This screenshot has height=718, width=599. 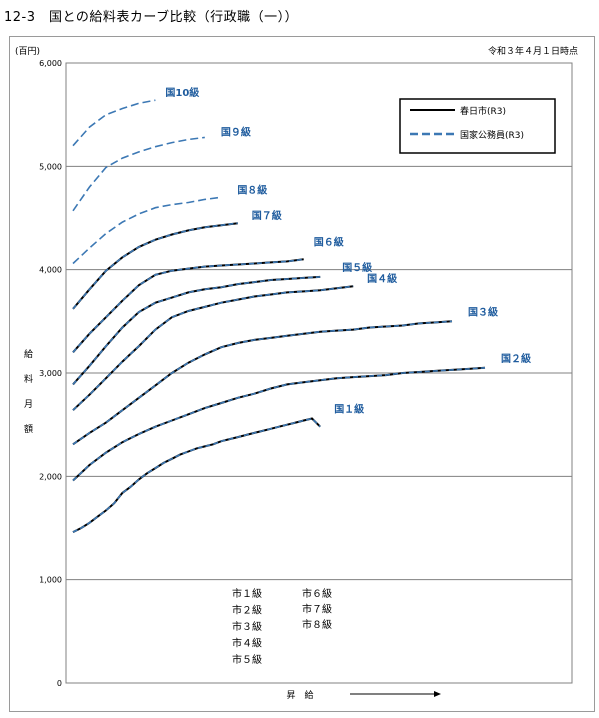 I want to click on legend-label-national: 国家公務員(R3), so click(x=492, y=135).